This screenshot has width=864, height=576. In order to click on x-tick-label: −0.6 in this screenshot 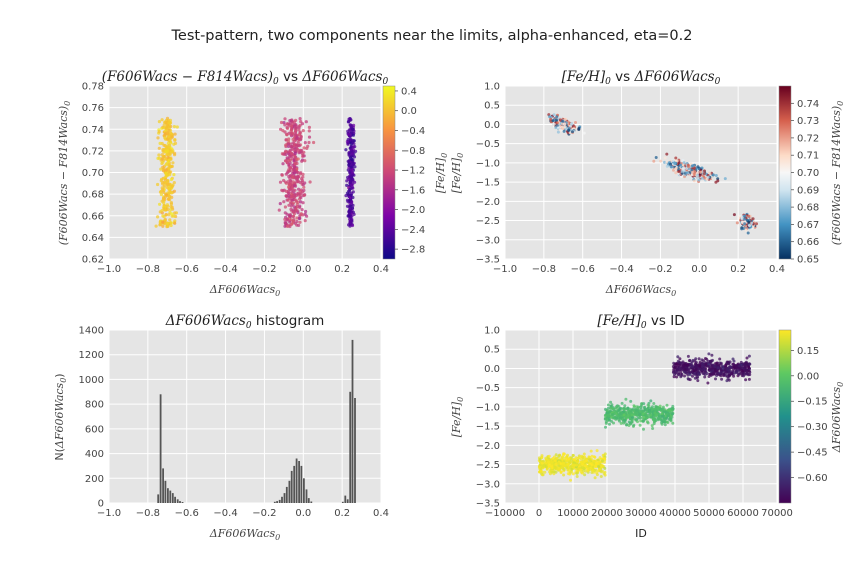, I will do `click(583, 269)`.